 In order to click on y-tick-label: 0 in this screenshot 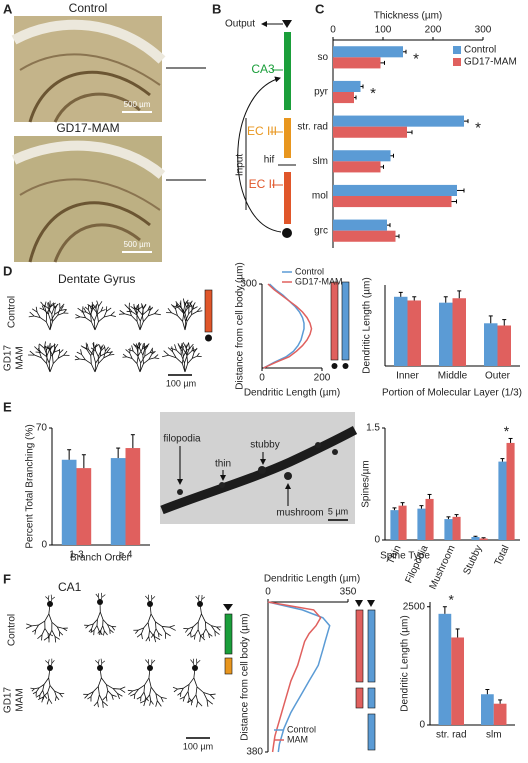, I will do `click(377, 540)`.